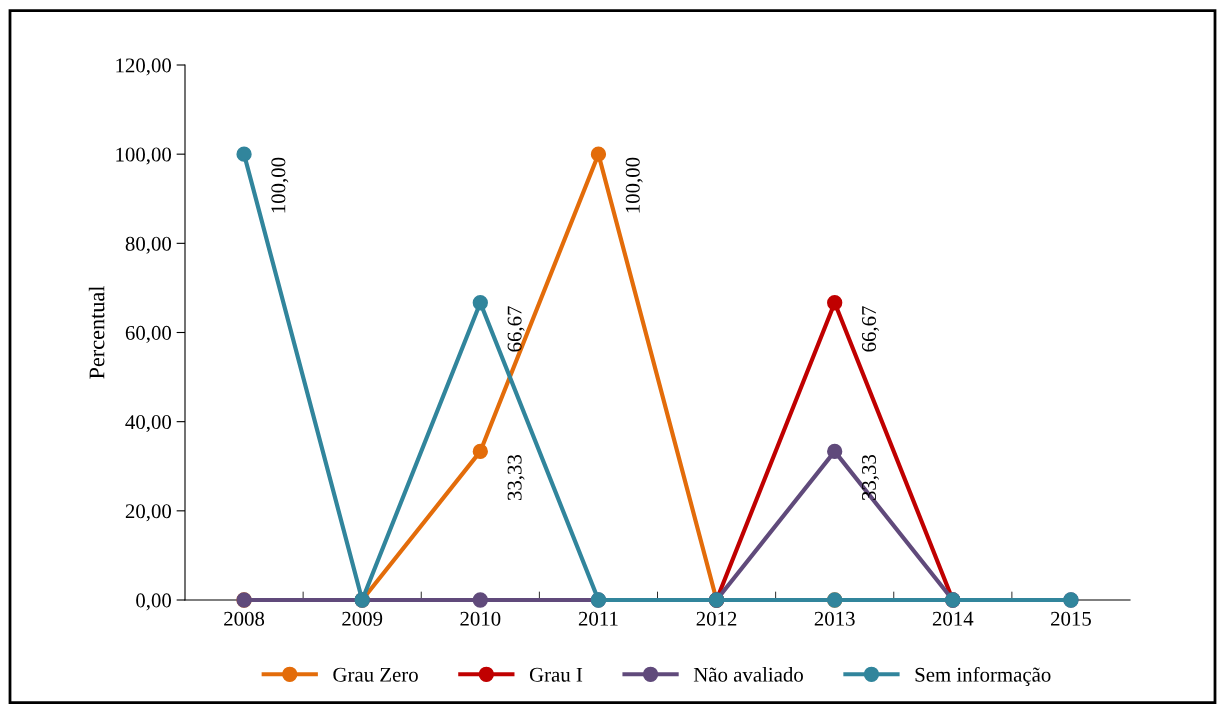  Describe the element at coordinates (1071, 618) in the screenshot. I see `x-tick-label: 2015` at that location.